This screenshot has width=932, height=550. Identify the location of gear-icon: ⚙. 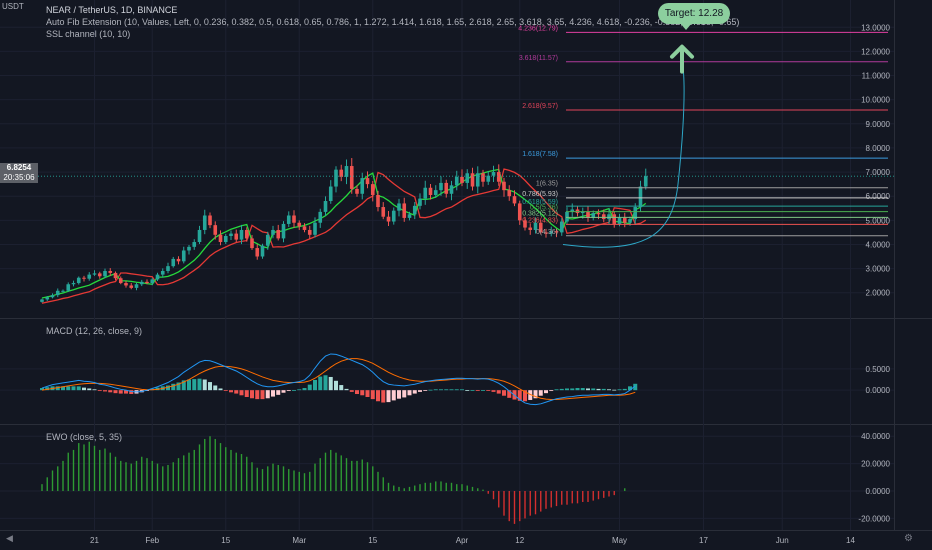
(908, 538).